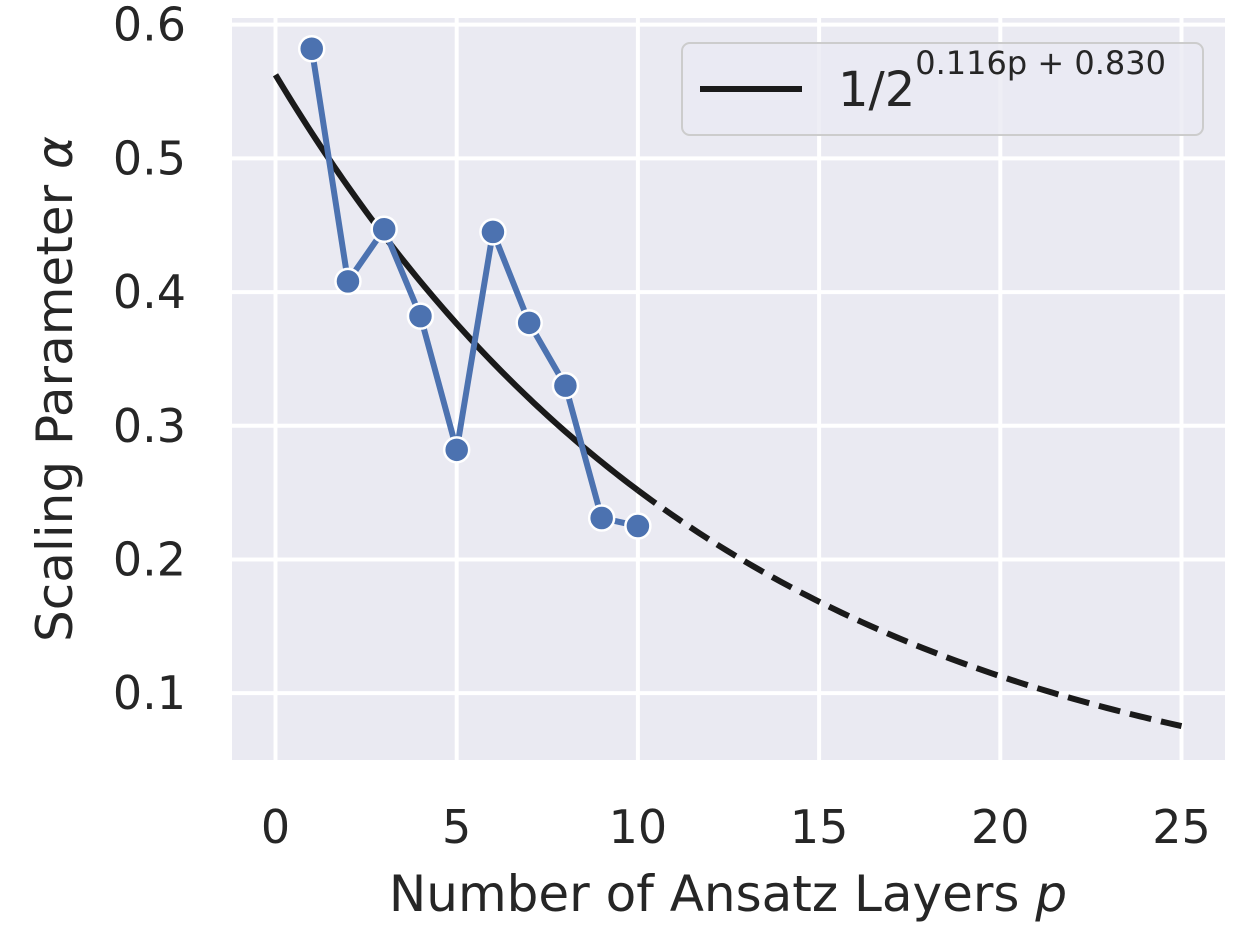 The height and width of the screenshot is (949, 1260). I want to click on y-axis-label-text: Scaling Parameter, so click(55, 413).